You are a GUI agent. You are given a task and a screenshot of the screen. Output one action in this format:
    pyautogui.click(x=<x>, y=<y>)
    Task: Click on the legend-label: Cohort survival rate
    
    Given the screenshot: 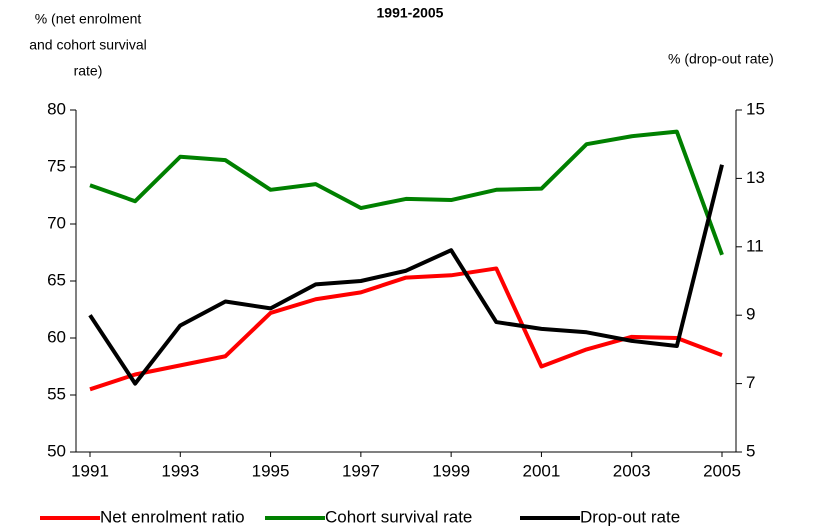 What is the action you would take?
    pyautogui.click(x=398, y=516)
    